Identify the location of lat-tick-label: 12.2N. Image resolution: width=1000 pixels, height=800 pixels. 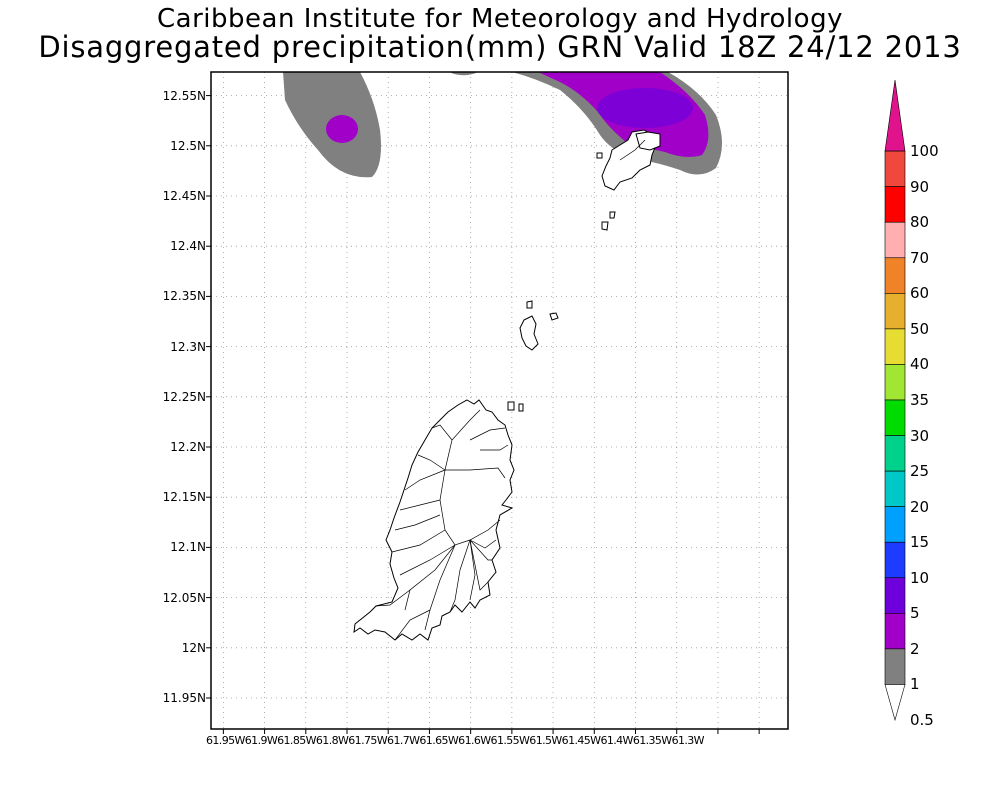
(188, 446).